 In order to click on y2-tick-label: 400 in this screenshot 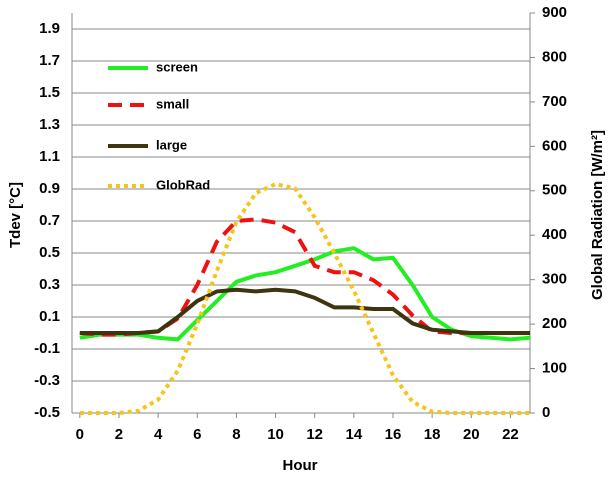, I will do `click(554, 234)`.